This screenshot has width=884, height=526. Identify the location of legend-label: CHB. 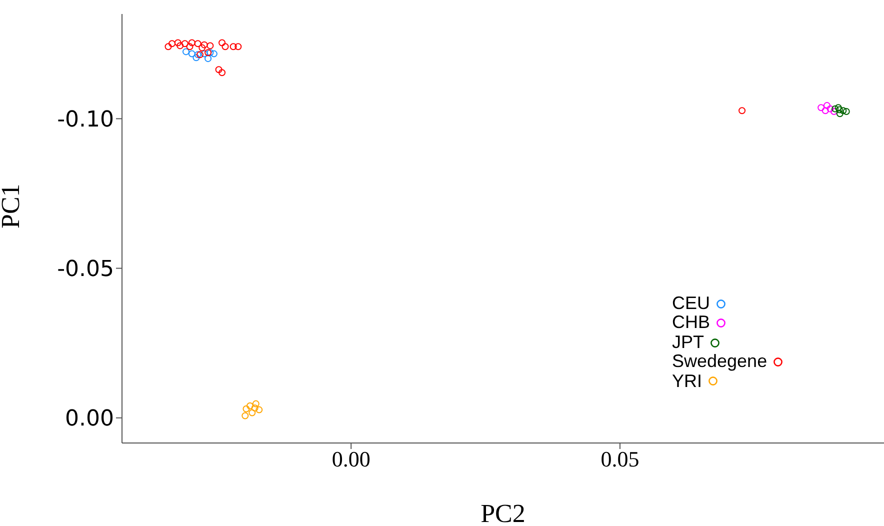
(691, 322).